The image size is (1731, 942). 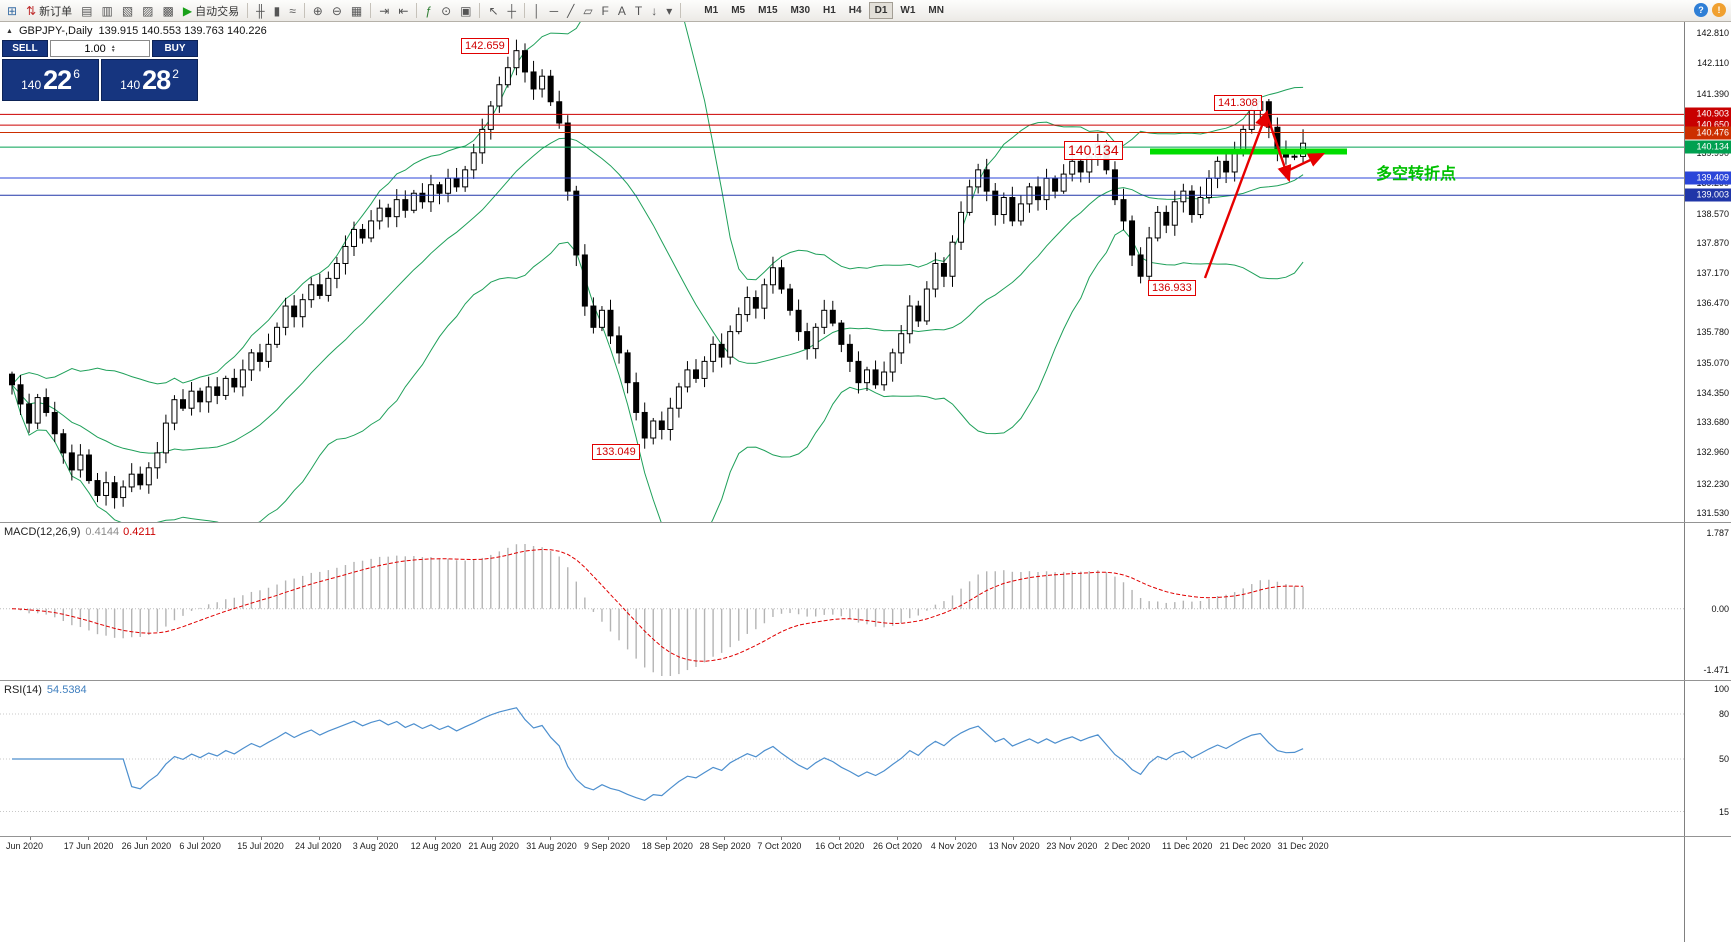 I want to click on vertical-line-button: │, so click(x=537, y=11).